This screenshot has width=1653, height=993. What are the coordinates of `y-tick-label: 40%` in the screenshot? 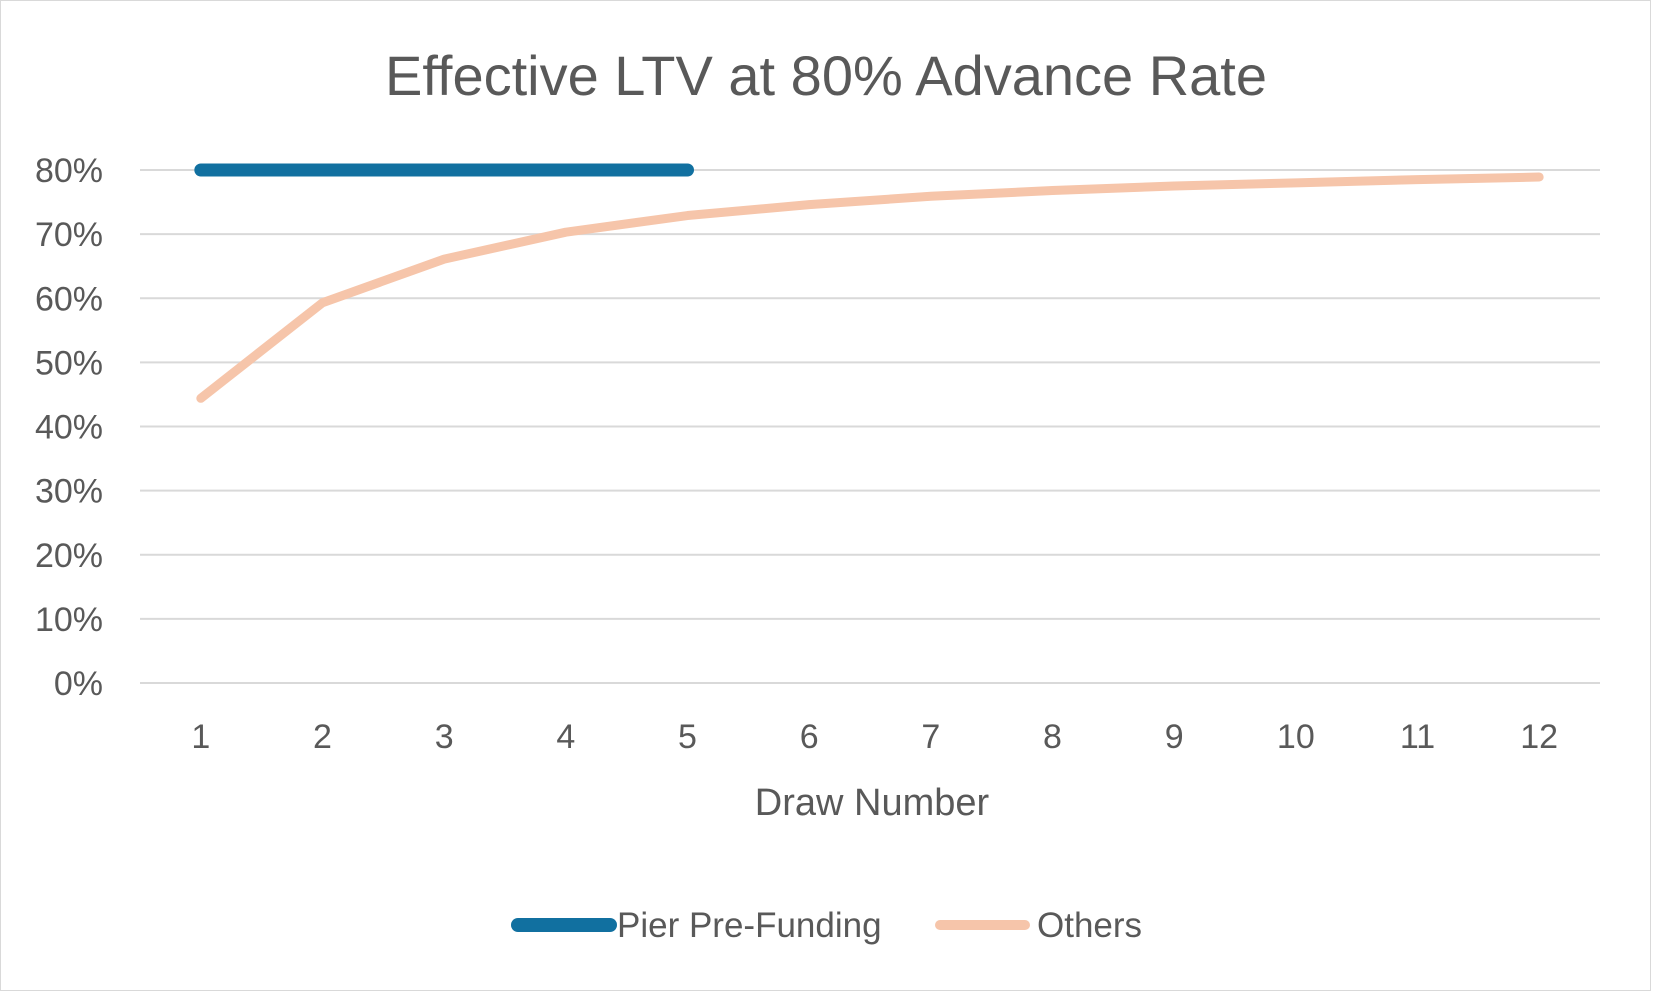 It's located at (69, 428).